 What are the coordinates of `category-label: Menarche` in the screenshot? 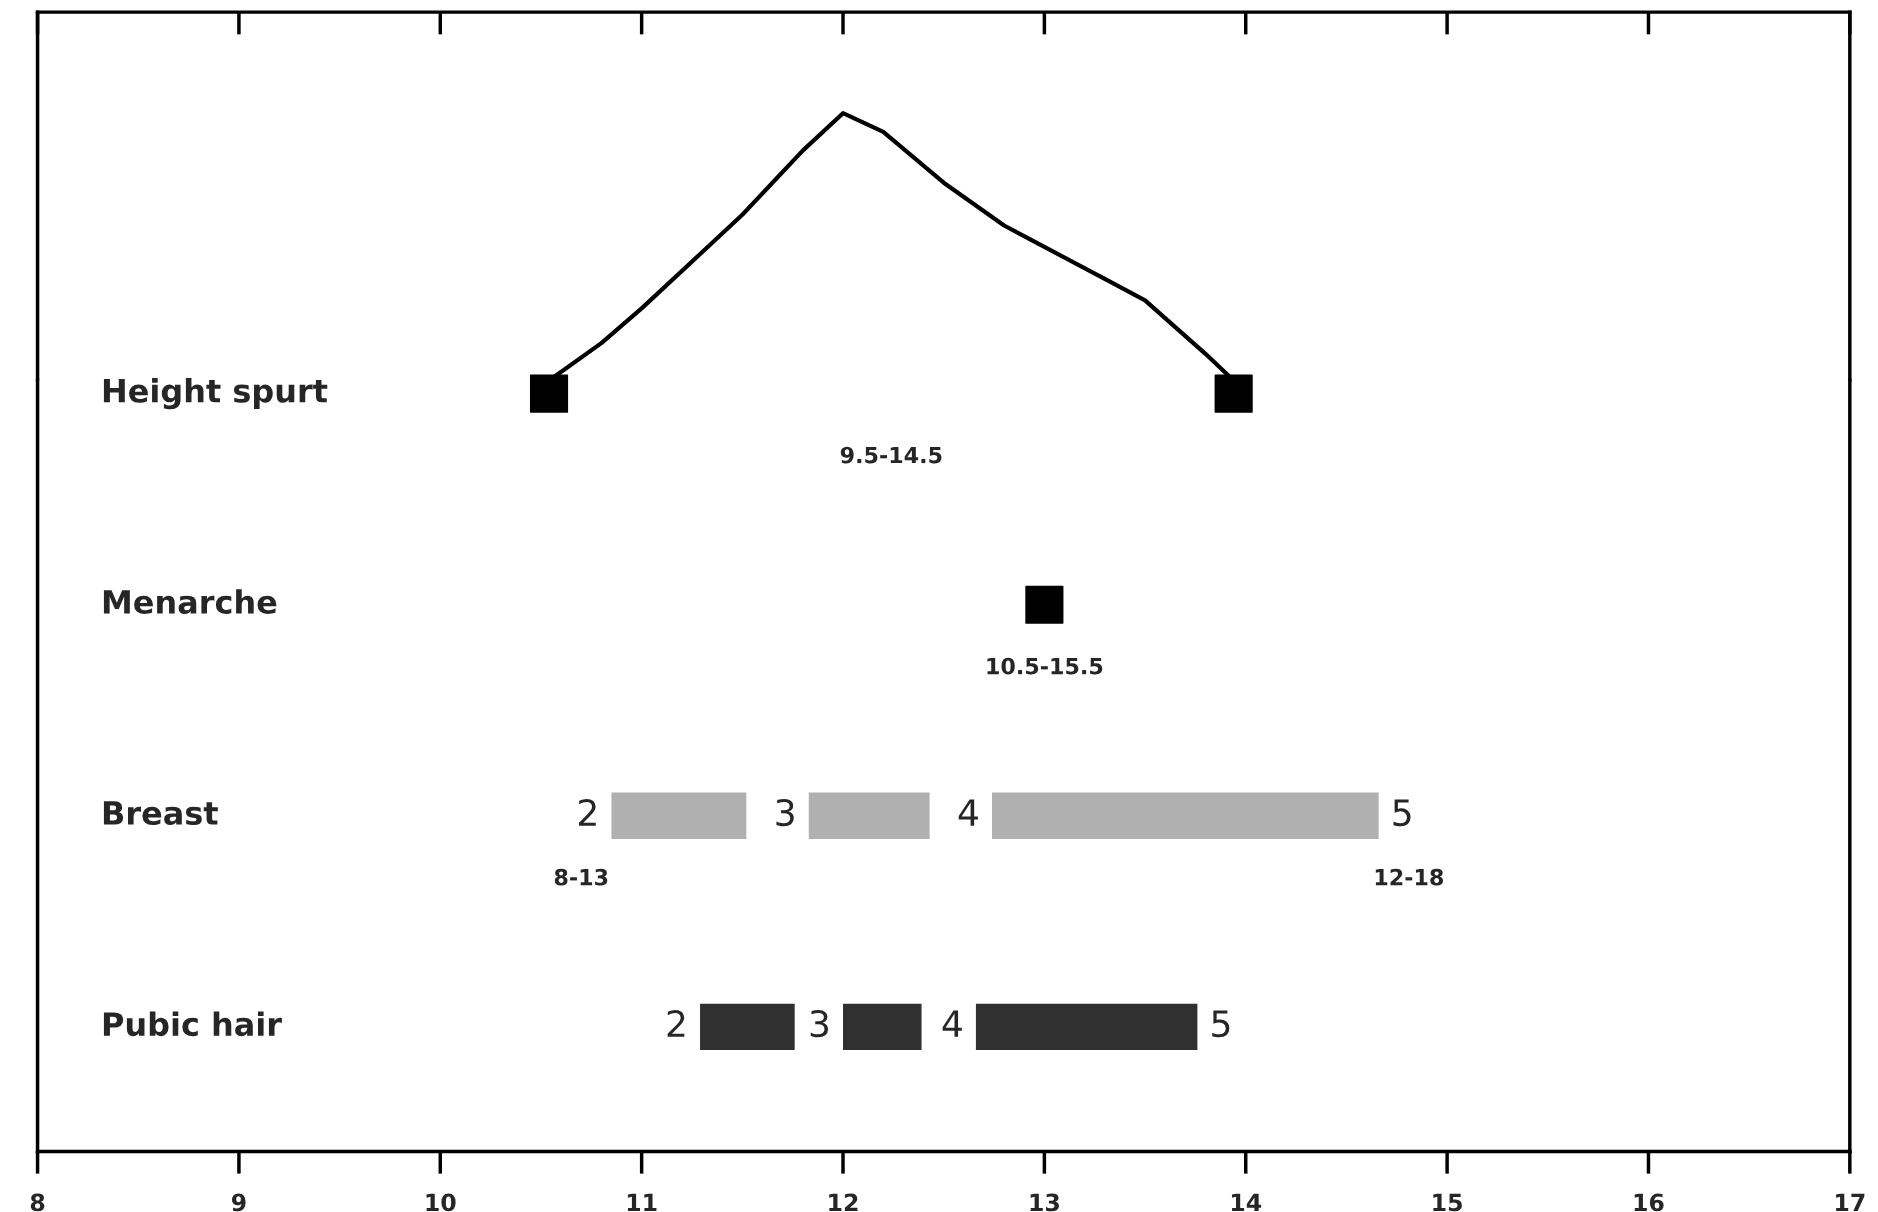 It's located at (190, 601).